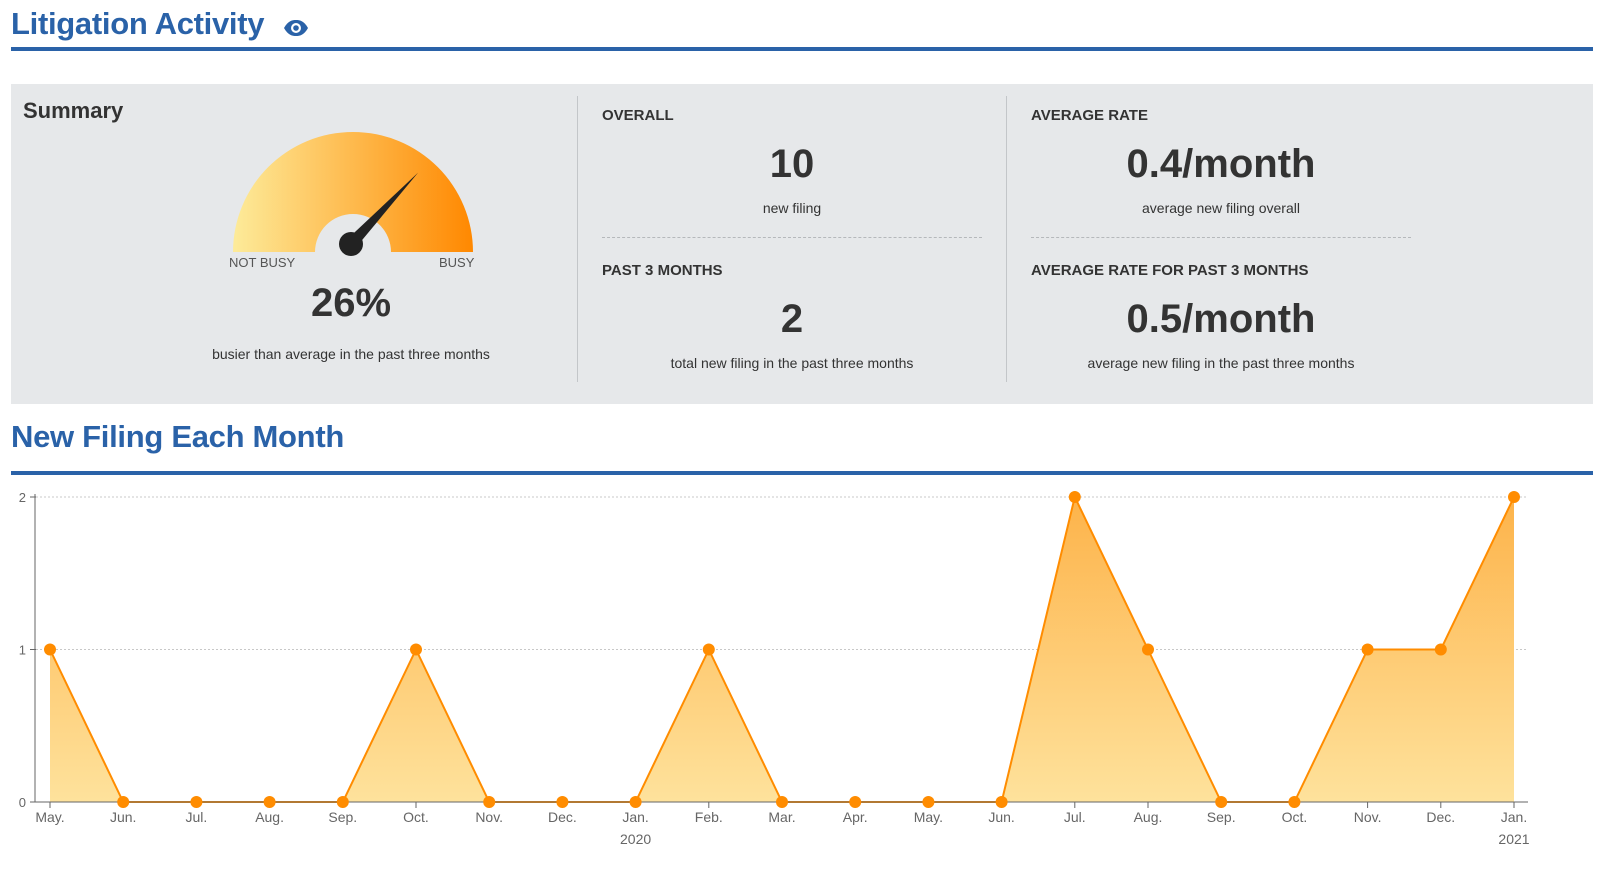 This screenshot has width=1600, height=880. I want to click on gauge-high-label: BUSY, so click(457, 262).